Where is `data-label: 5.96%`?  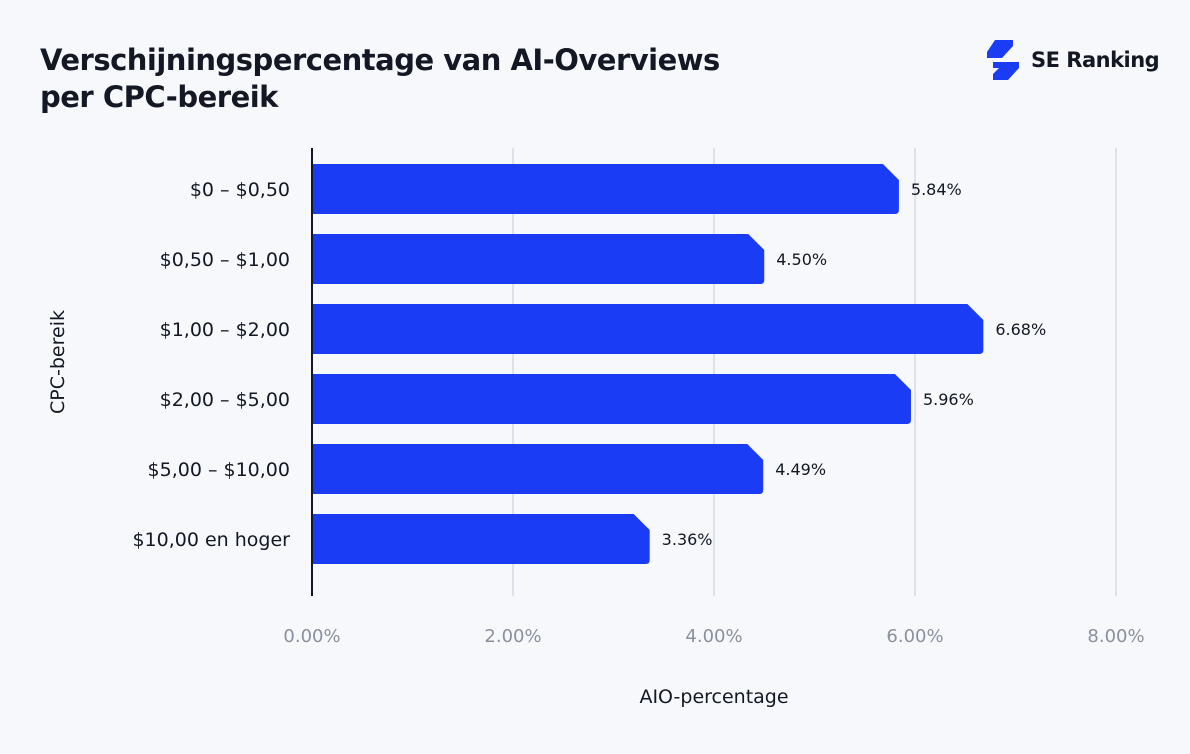
data-label: 5.96% is located at coordinates (948, 399).